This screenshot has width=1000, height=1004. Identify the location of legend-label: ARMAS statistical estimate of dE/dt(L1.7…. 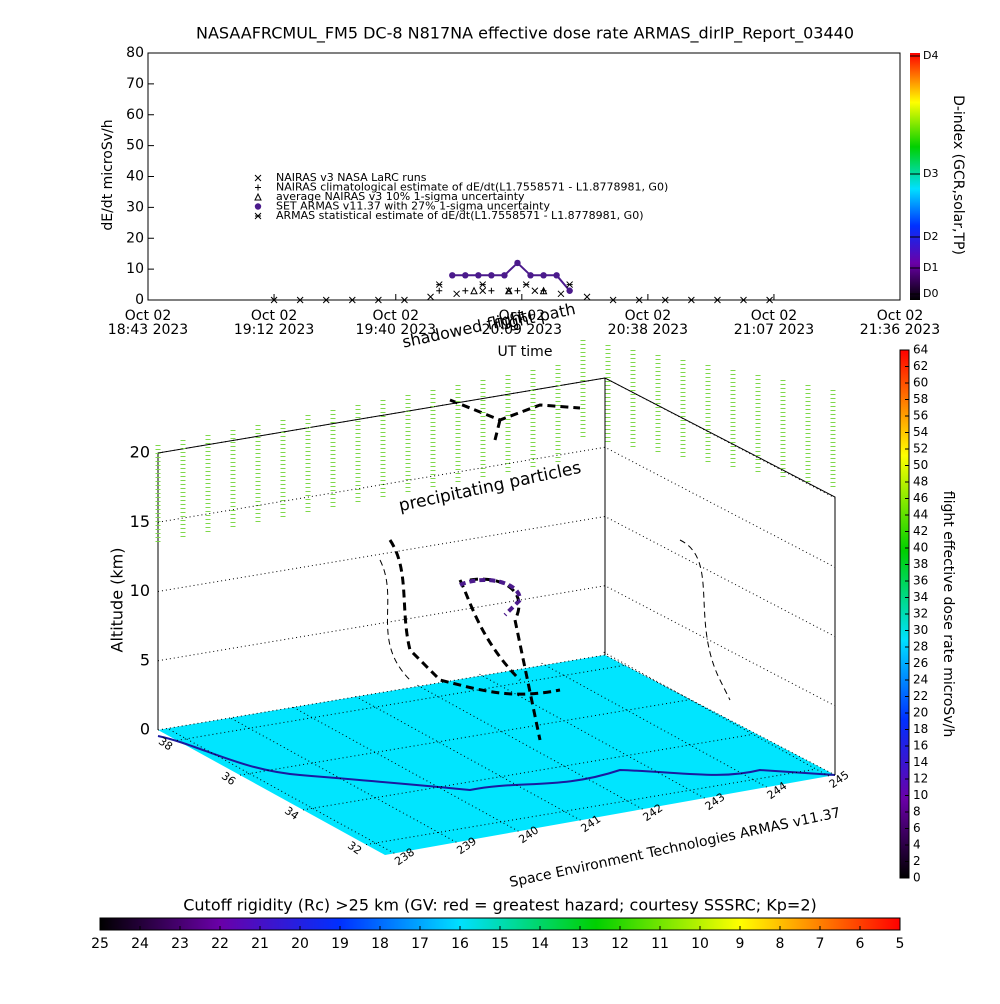
(459, 215).